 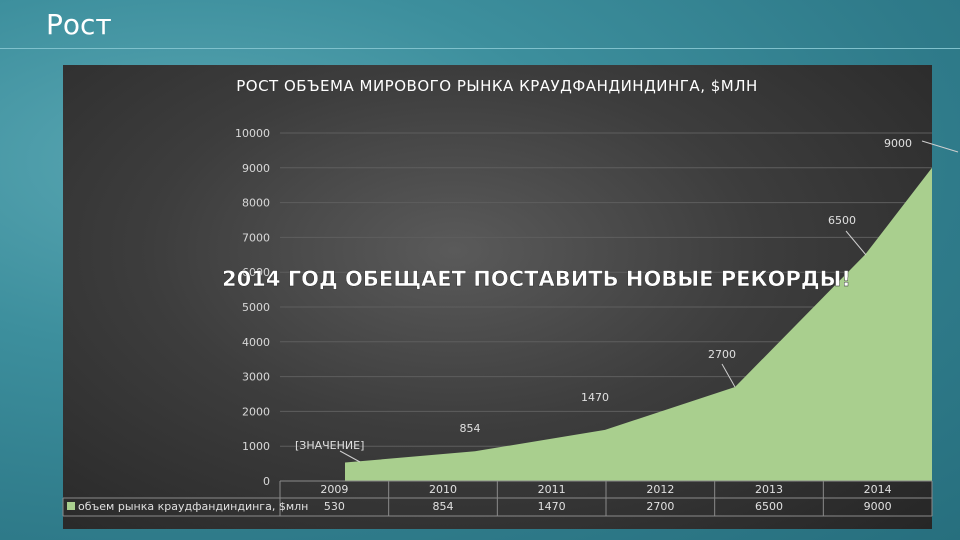 What do you see at coordinates (252, 133) in the screenshot?
I see `y-tick-label: 10000` at bounding box center [252, 133].